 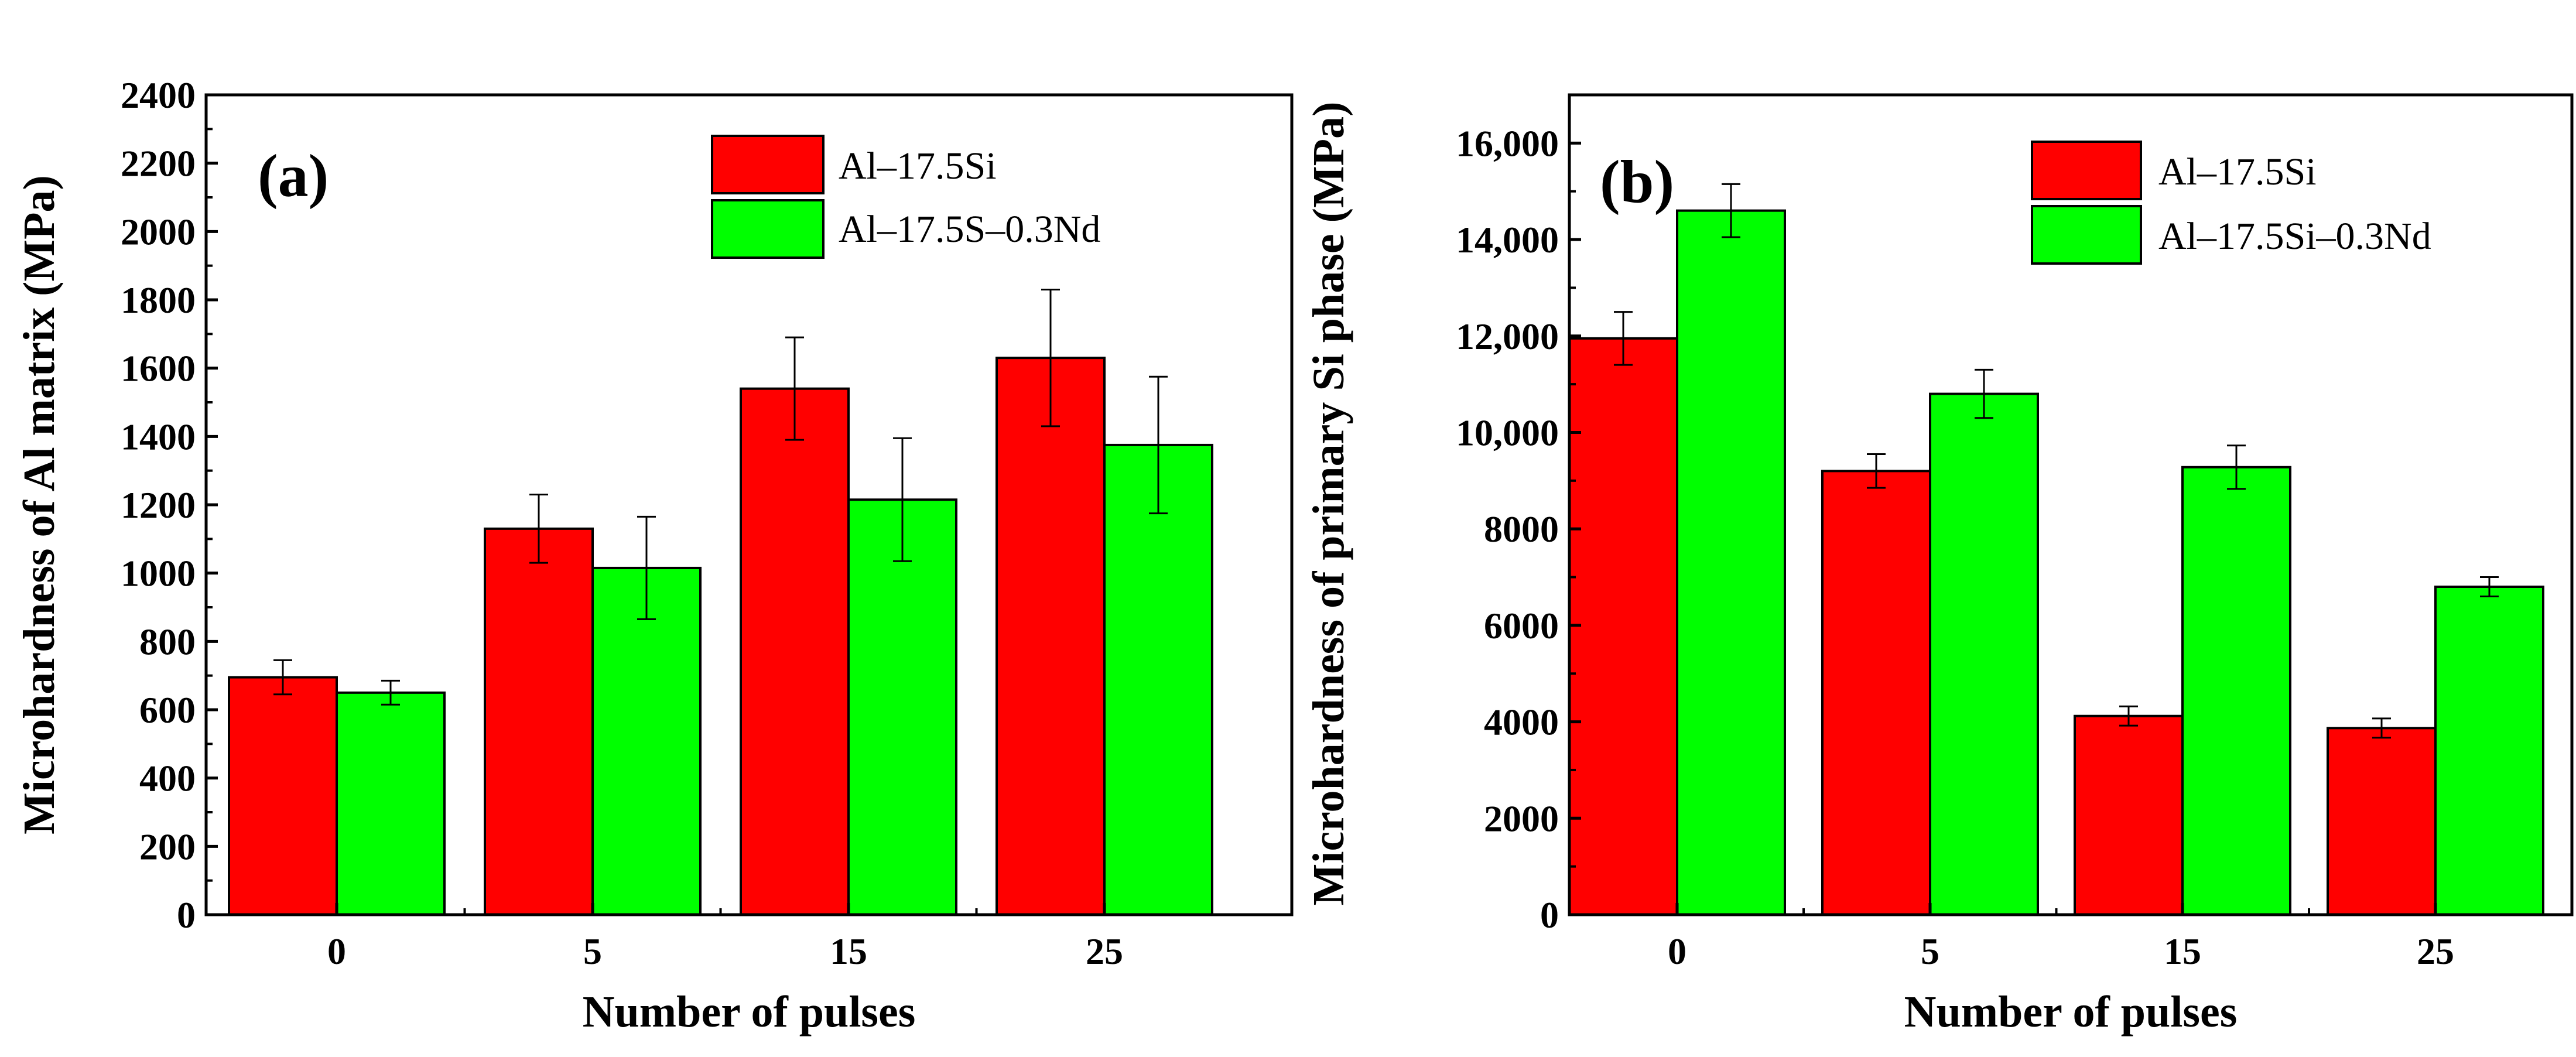 I want to click on chart-b-legend-label-1: Al–17.5Si, so click(x=2237, y=172).